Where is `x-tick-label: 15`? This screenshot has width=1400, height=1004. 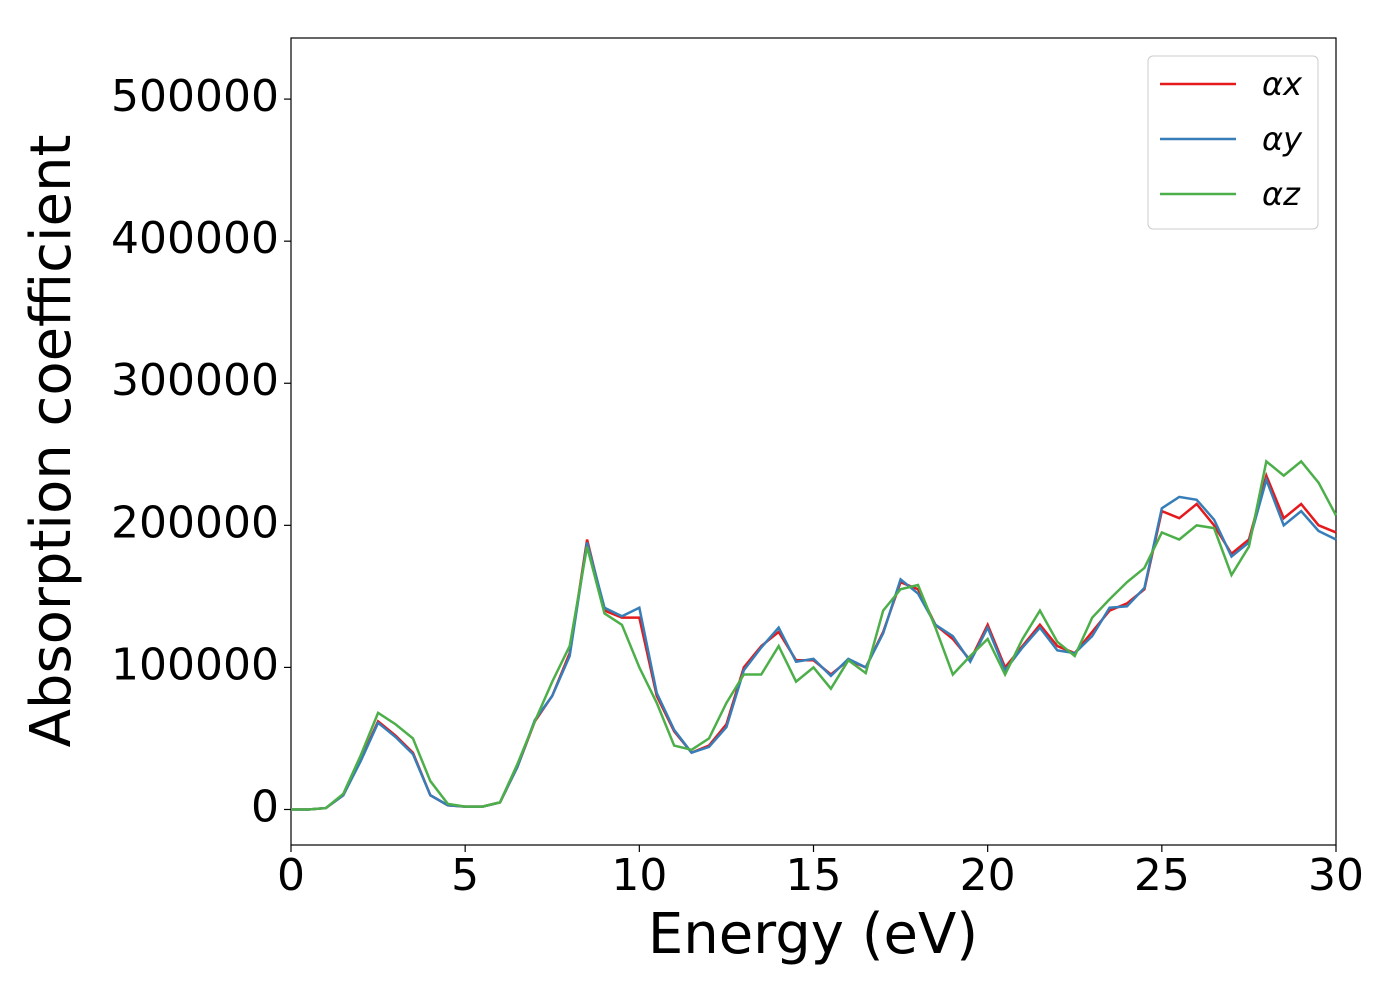 x-tick-label: 15 is located at coordinates (814, 875).